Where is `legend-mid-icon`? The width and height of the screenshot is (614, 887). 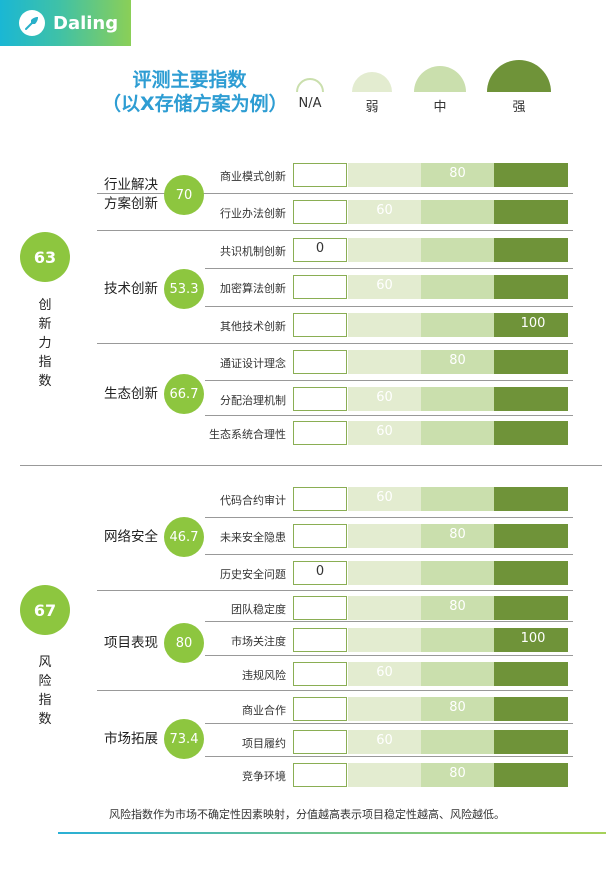 legend-mid-icon is located at coordinates (440, 79).